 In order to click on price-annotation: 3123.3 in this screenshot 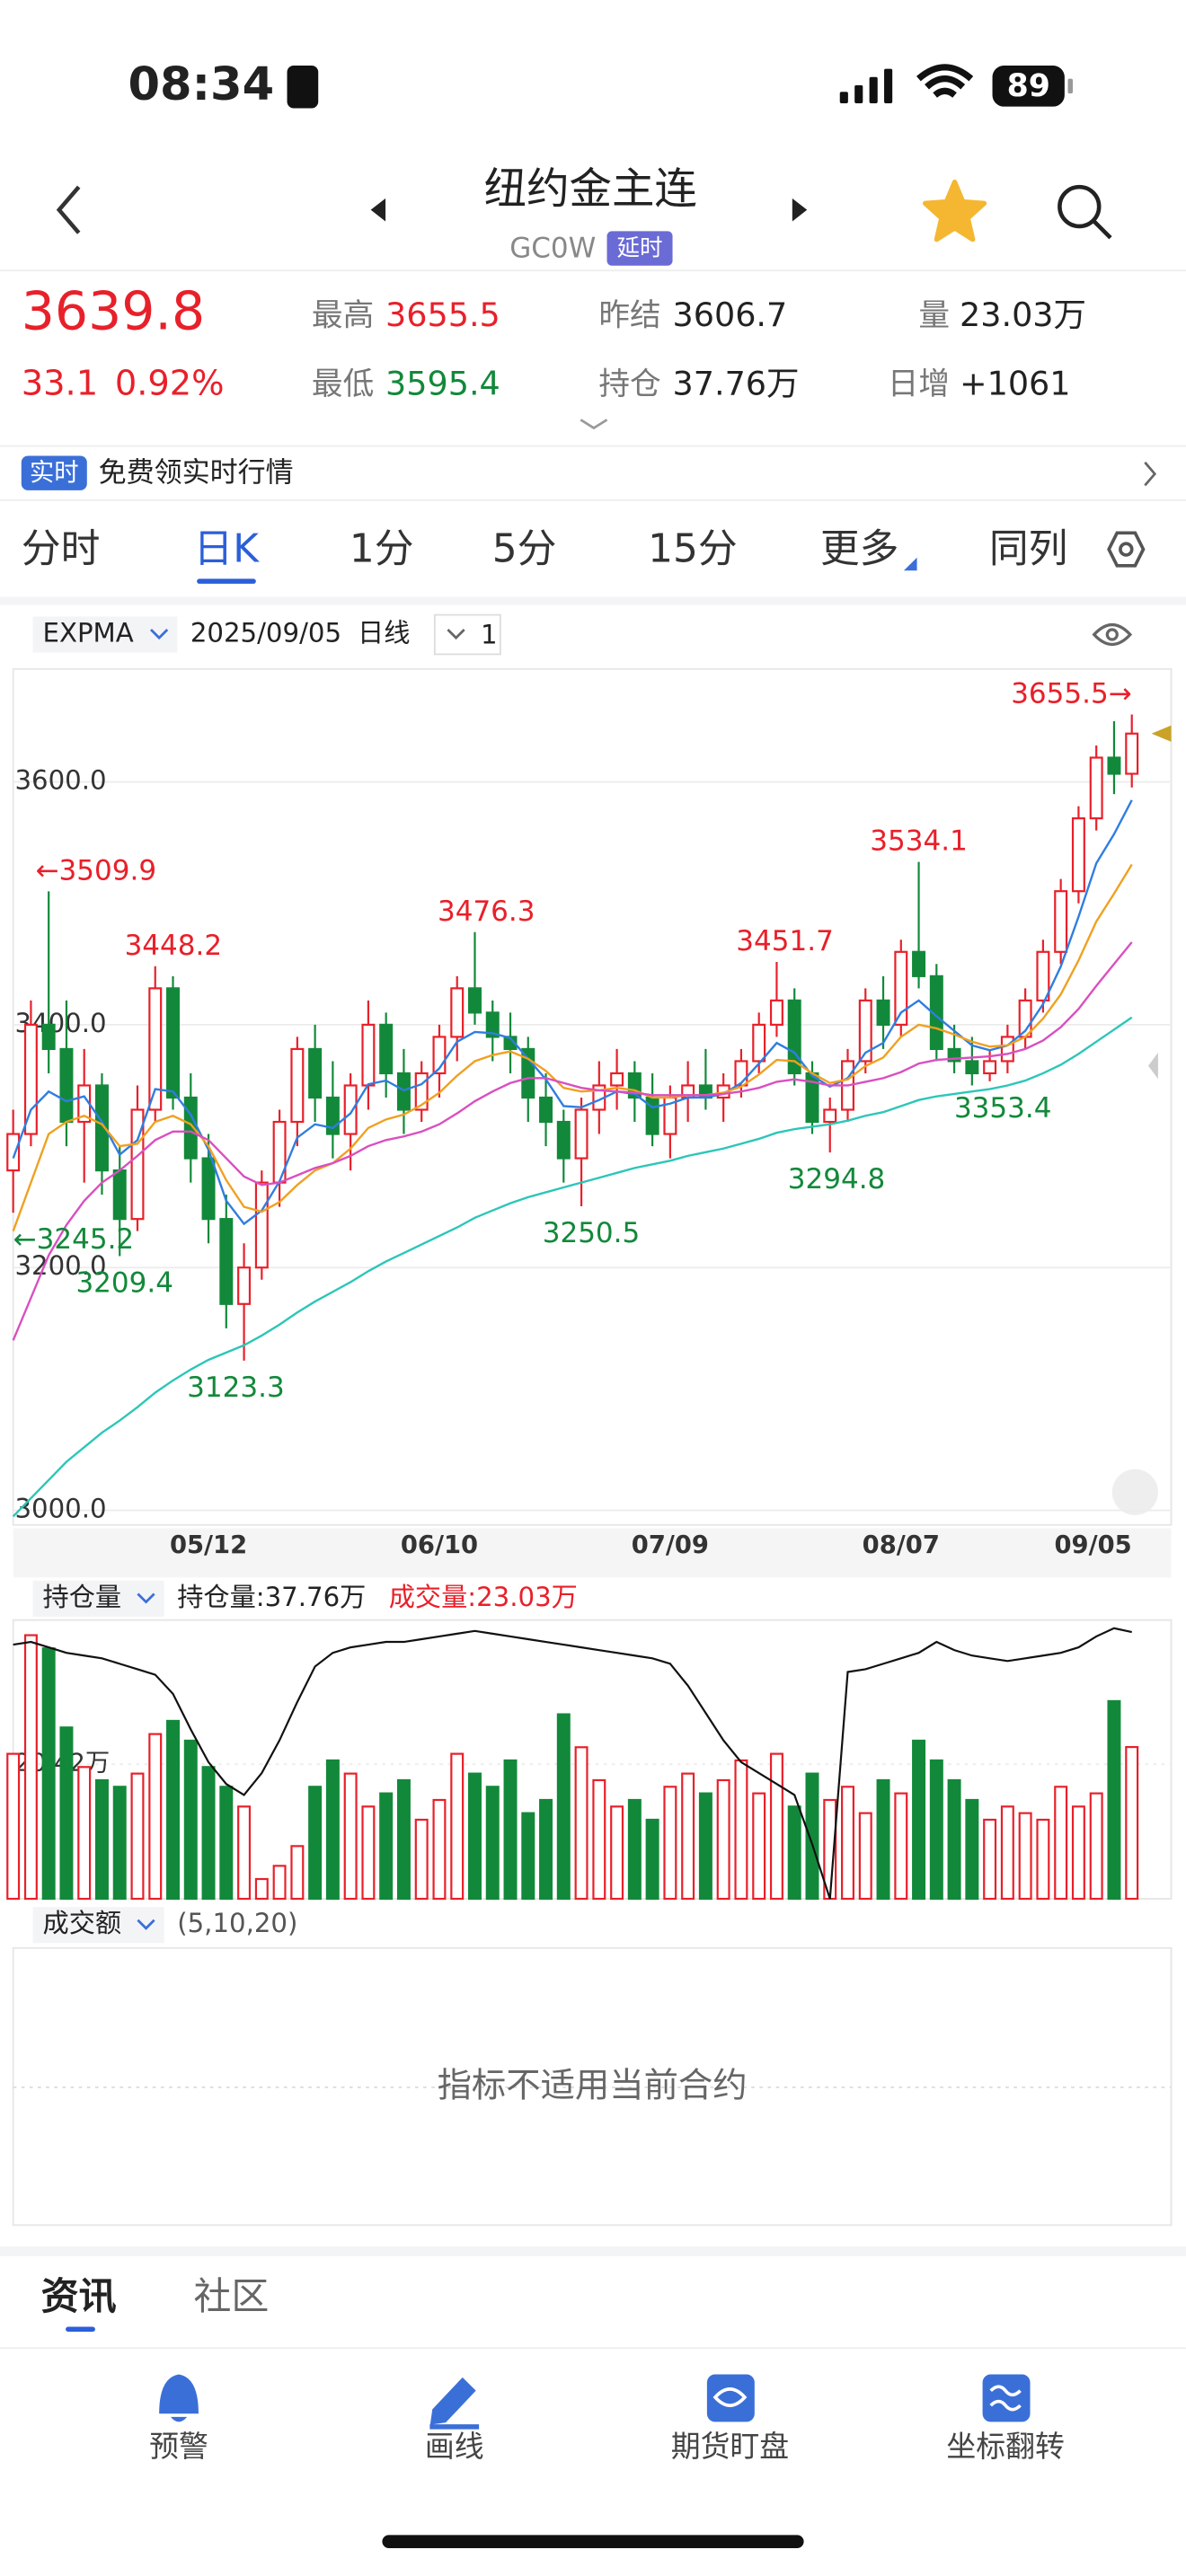, I will do `click(236, 1388)`.